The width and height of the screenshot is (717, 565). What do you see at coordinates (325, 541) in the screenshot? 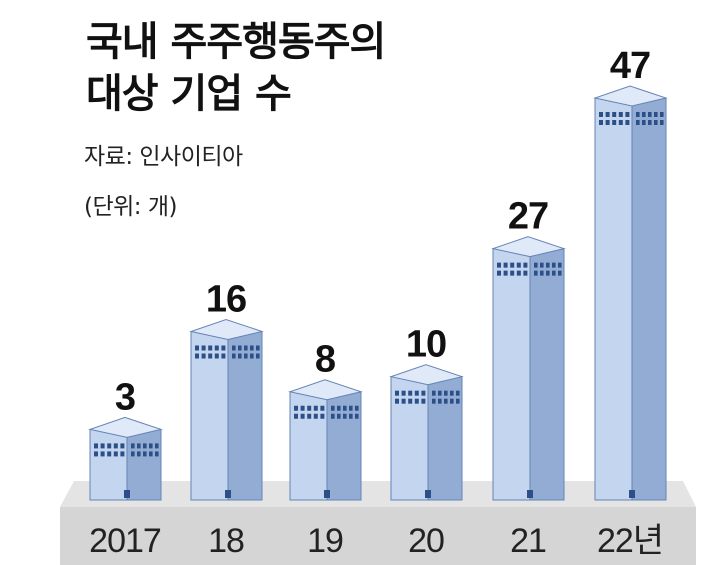
I see `category-label: 19` at bounding box center [325, 541].